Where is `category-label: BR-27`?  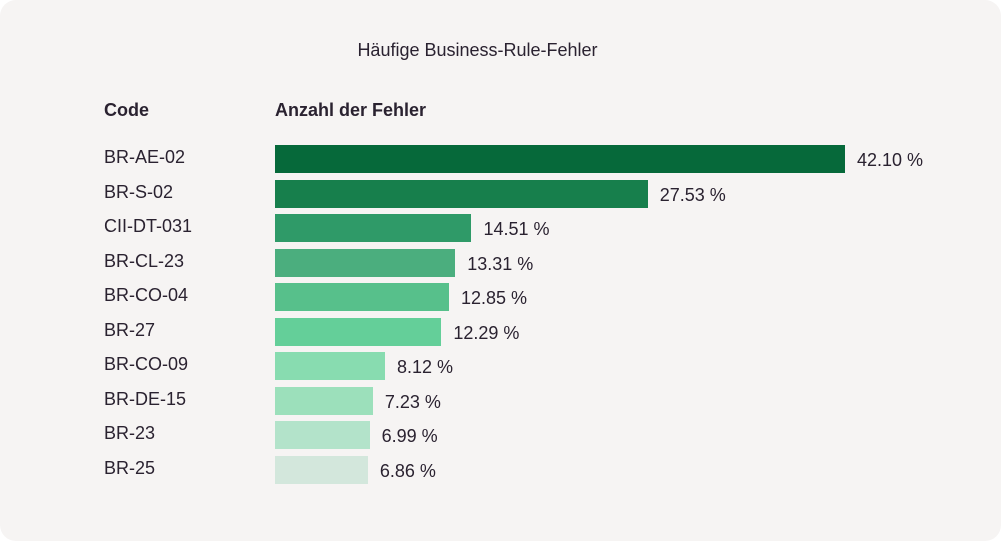
category-label: BR-27 is located at coordinates (130, 329).